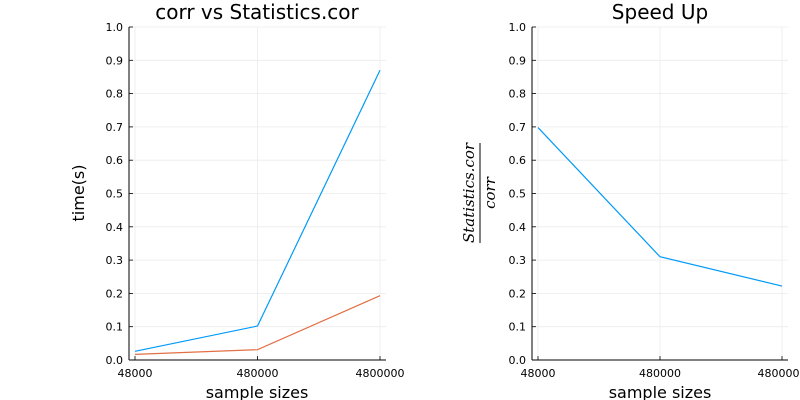 This screenshot has width=800, height=400. I want to click on series-right, so click(660, 207).